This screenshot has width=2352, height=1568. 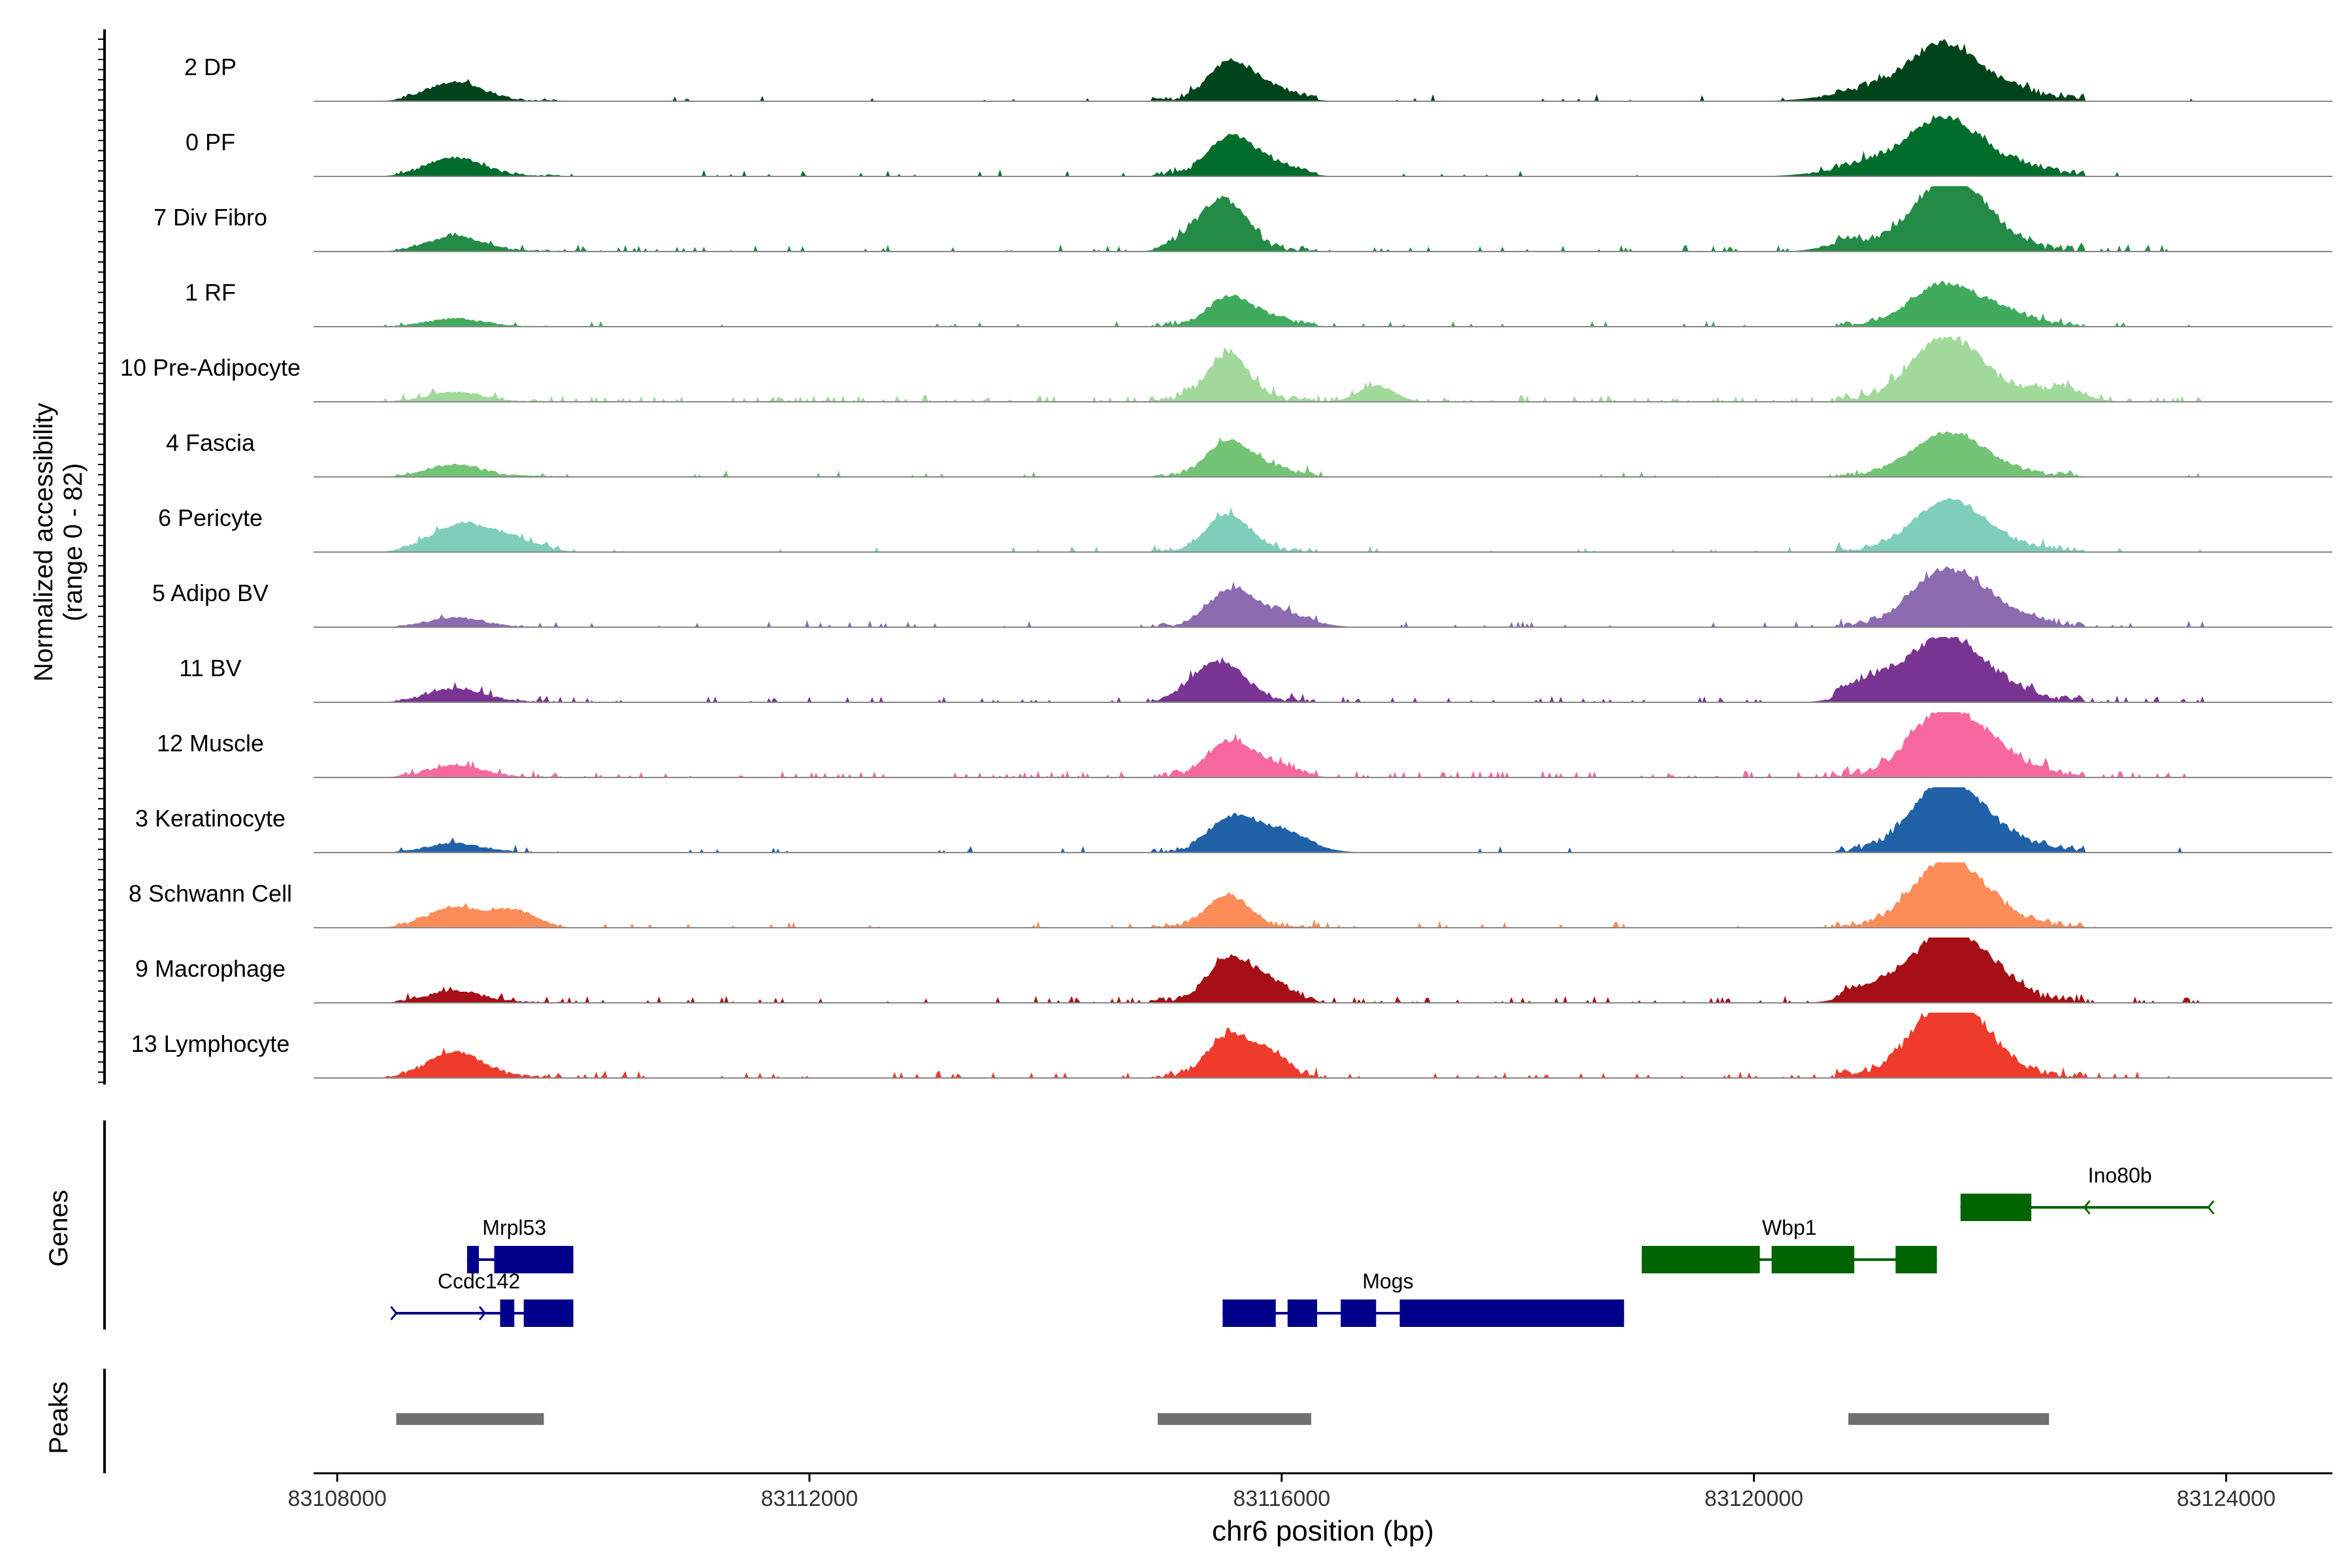 I want to click on gene-label: Ccdc142, so click(x=479, y=1281).